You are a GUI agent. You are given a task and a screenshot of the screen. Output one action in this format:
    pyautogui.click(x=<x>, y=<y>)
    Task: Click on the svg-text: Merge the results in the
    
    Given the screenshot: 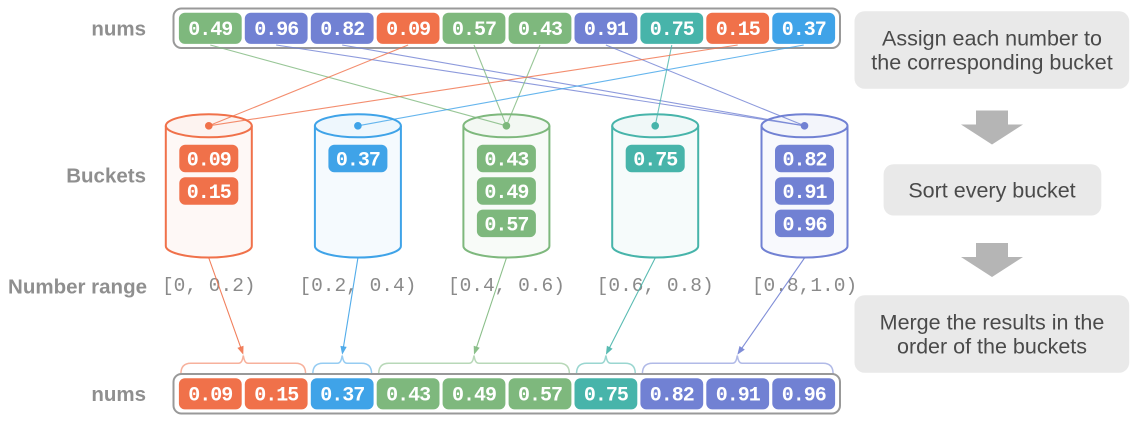 What is the action you would take?
    pyautogui.click(x=992, y=323)
    